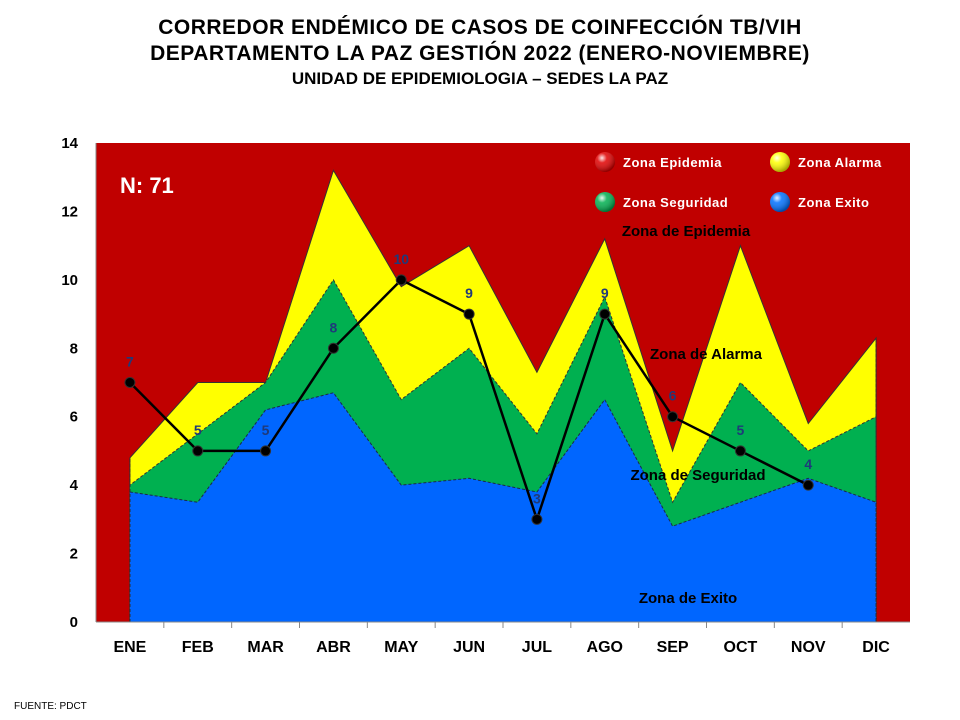 This screenshot has width=960, height=720. What do you see at coordinates (480, 78) in the screenshot?
I see `chart-subtitle: UNIDAD DE EPIDEMIOLOGIA – SEDES LA PAZ` at bounding box center [480, 78].